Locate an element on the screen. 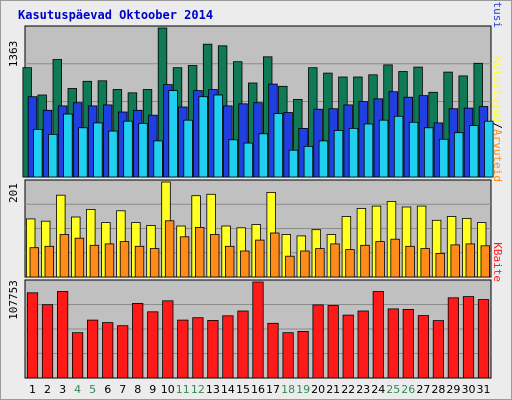 The width and height of the screenshot is (512, 400). legend-label-3: KBaite is located at coordinates (497, 262).